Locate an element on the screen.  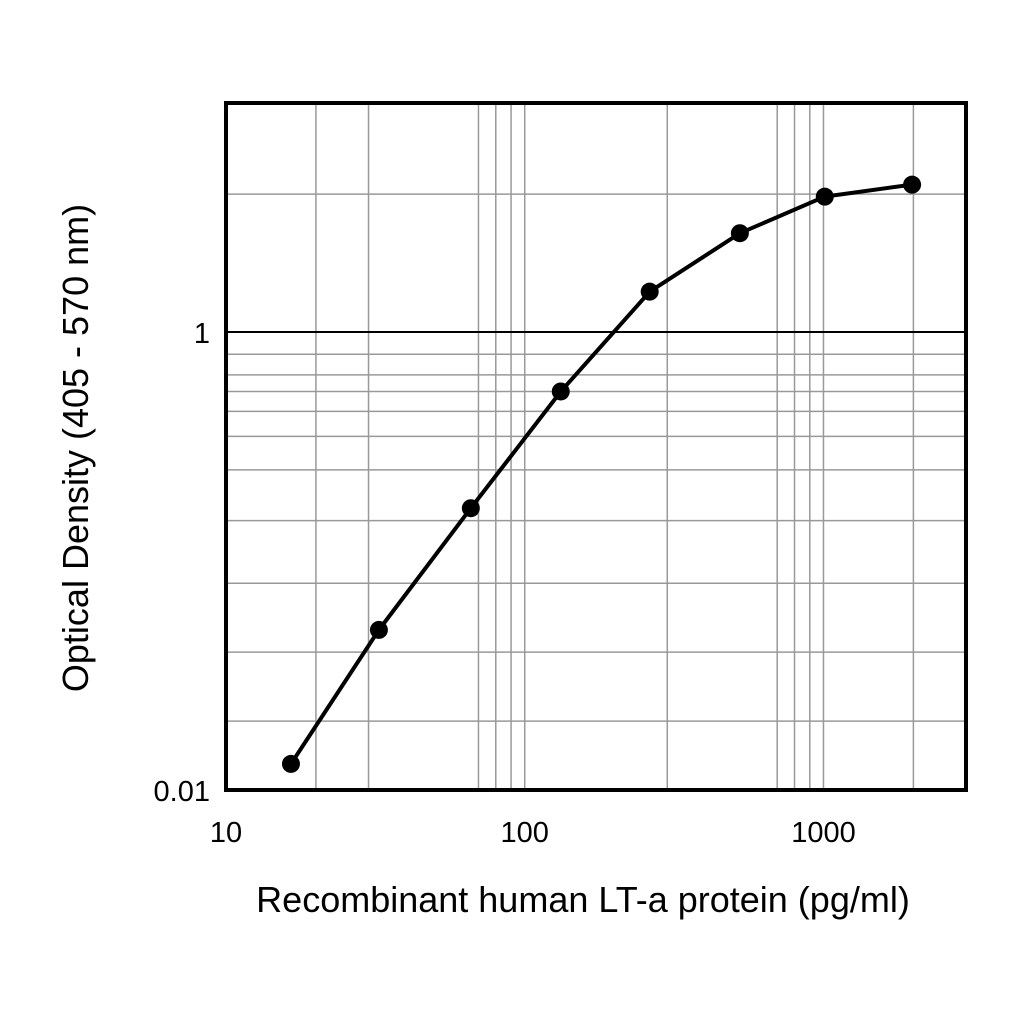
y-tick-label: 0.01 is located at coordinates (182, 792).